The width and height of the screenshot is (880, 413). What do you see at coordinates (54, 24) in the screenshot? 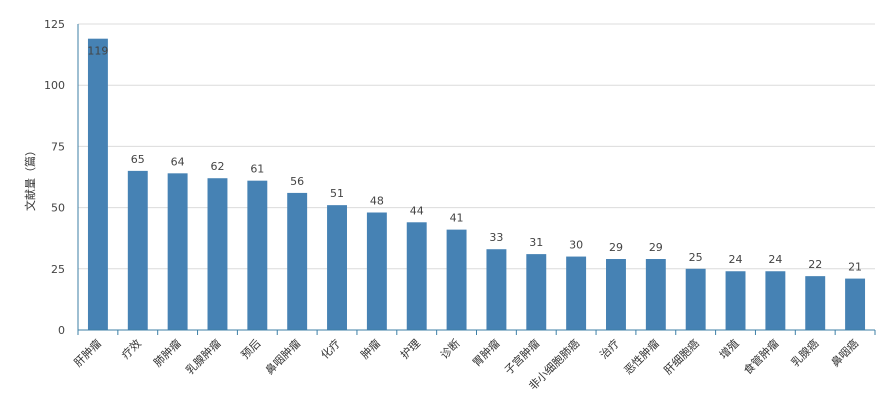
I see `y-tick-label: 125` at bounding box center [54, 24].